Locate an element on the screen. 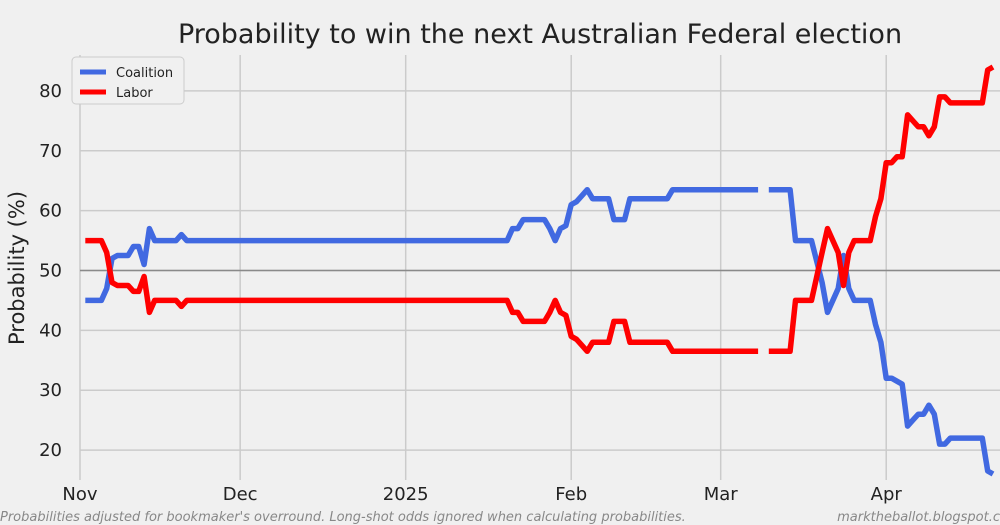  x-tick-label: Nov is located at coordinates (79, 494).